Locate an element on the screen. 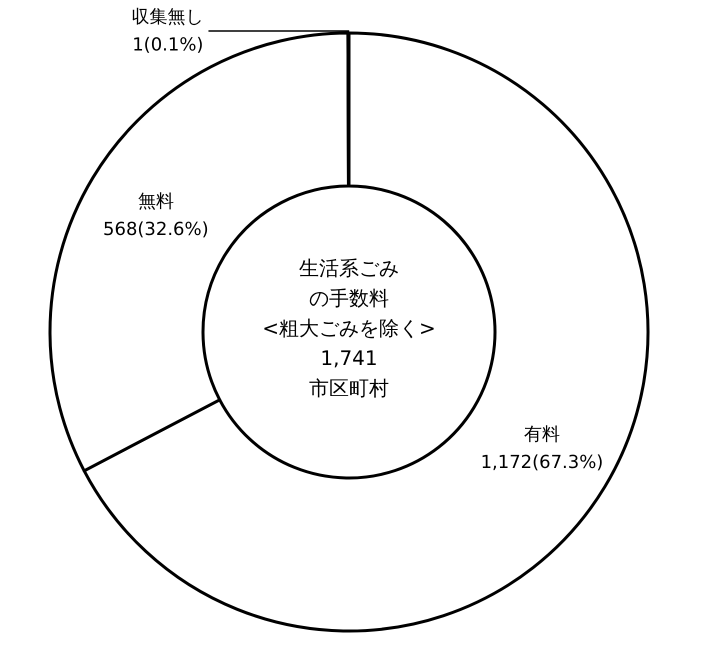 The width and height of the screenshot is (704, 651). slice-label: 無料 is located at coordinates (156, 201).